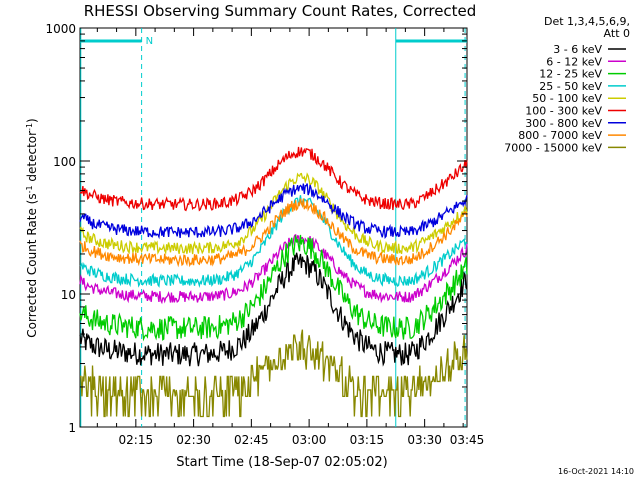 This screenshot has height=480, width=640. What do you see at coordinates (29, 189) in the screenshot?
I see `y-axis-label-sup1: -1` at bounding box center [29, 189].